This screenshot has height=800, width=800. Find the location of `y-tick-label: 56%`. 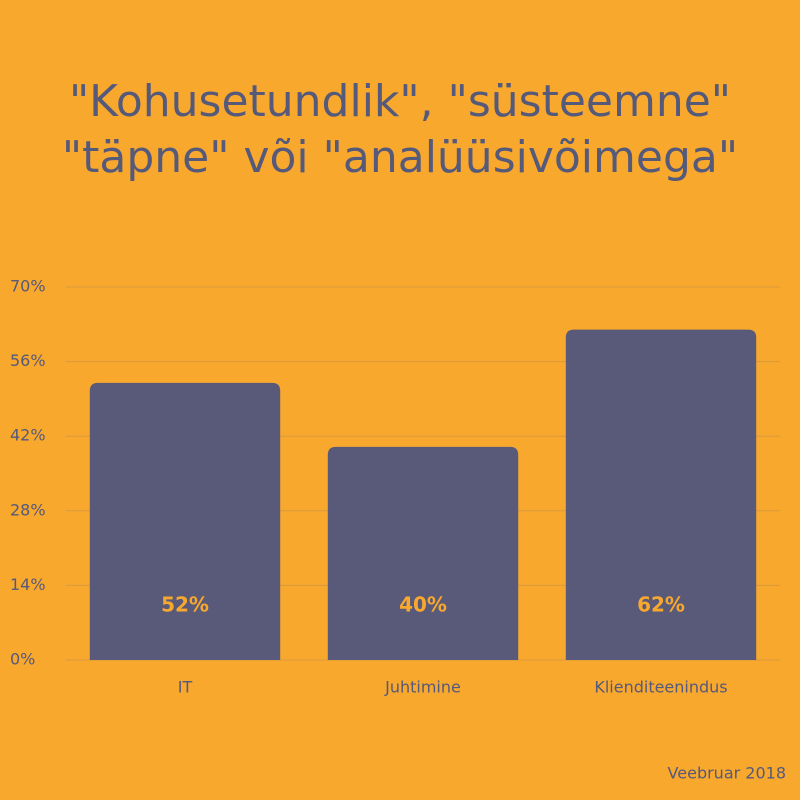

y-tick-label: 56% is located at coordinates (28, 360).